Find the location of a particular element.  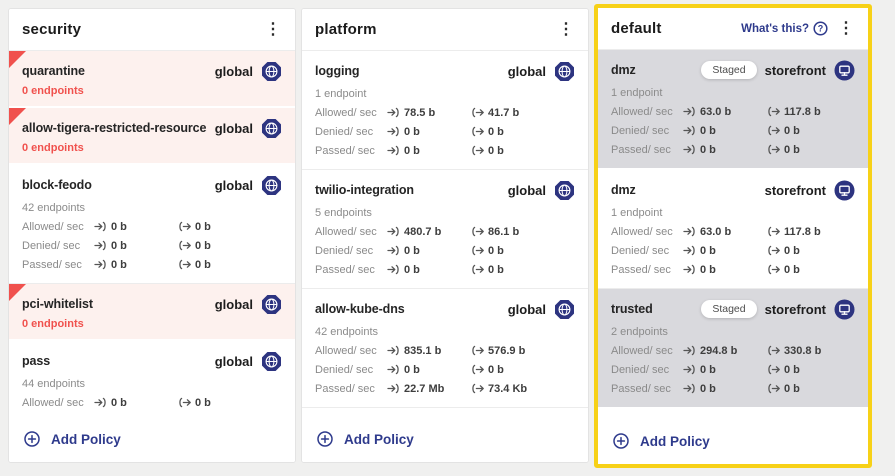

whats-this-link: What's this? ? is located at coordinates (784, 28).